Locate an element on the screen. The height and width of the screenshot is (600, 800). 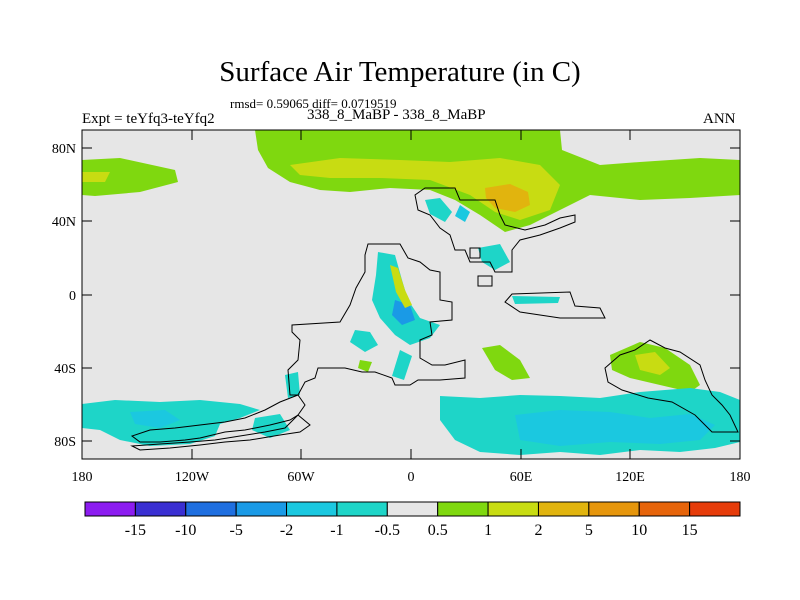
season-label: ANN is located at coordinates (719, 119).